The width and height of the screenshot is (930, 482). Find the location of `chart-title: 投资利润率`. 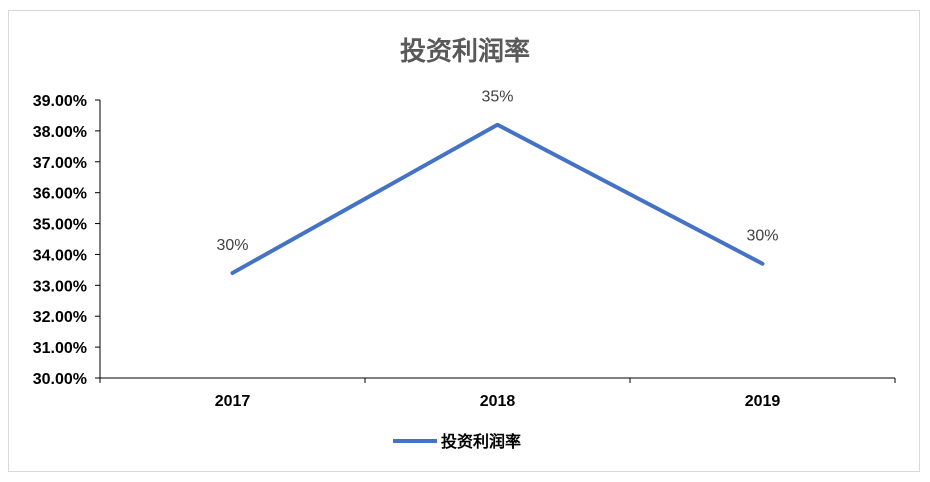

chart-title: 投资利润率 is located at coordinates (465, 51).